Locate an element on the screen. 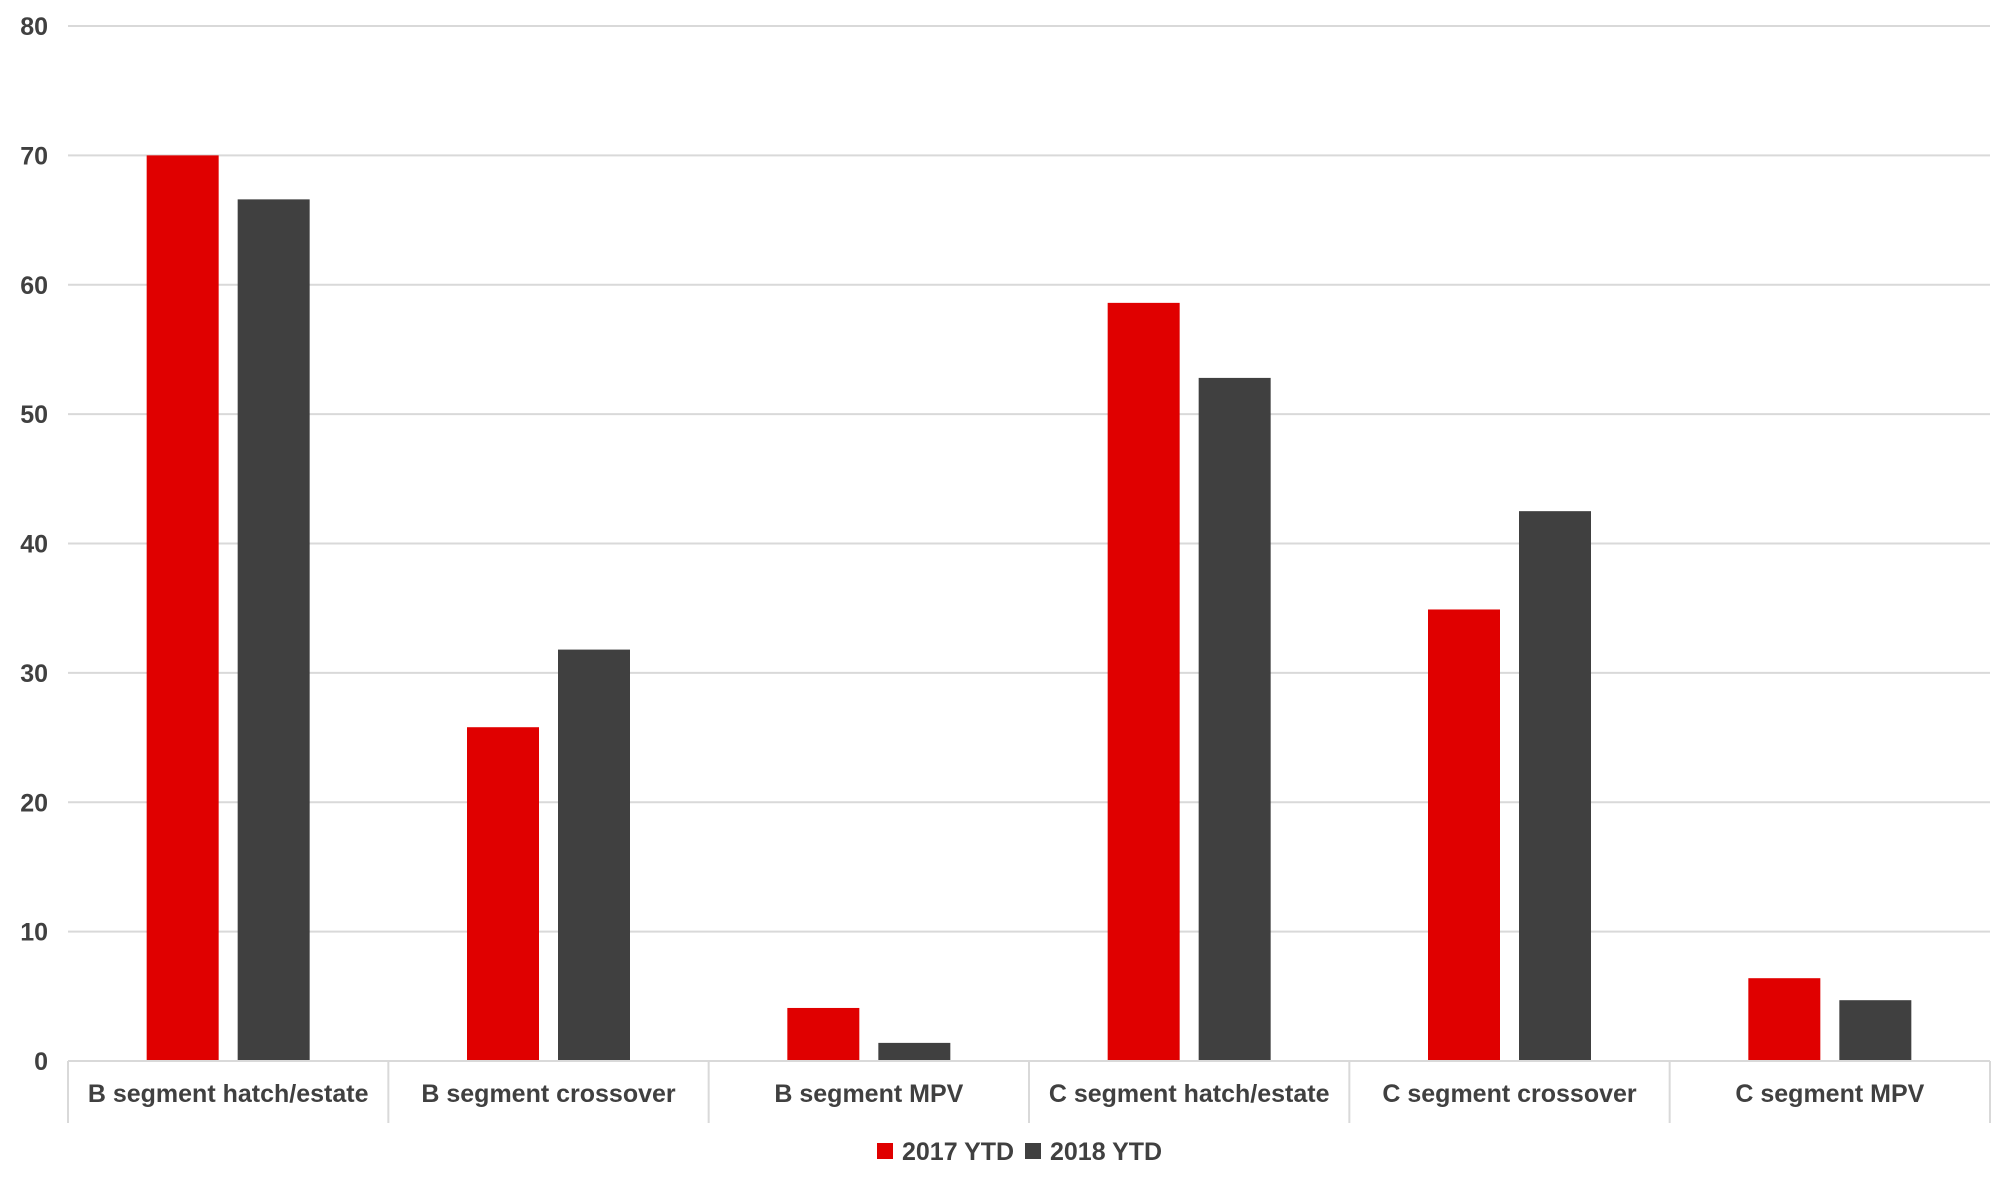 Image resolution: width=2000 pixels, height=1189 pixels. legend-label: 2018 YTD is located at coordinates (1106, 1152).